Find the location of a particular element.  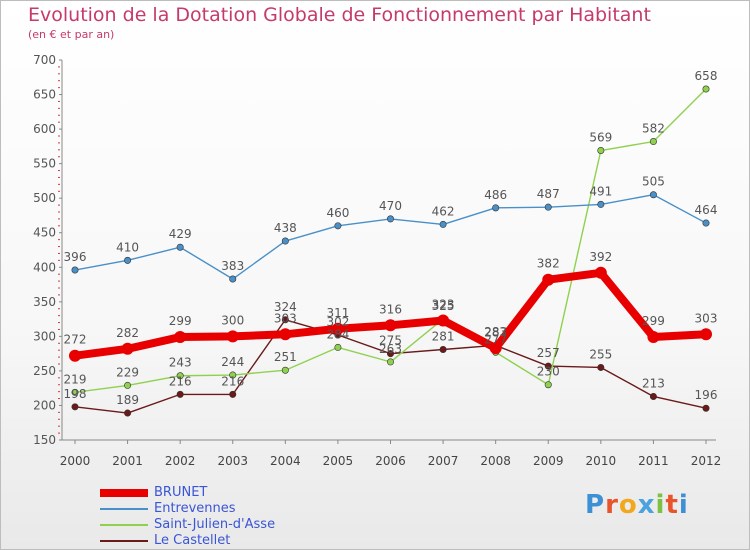

data-label-entrevennes: 470 is located at coordinates (390, 206).